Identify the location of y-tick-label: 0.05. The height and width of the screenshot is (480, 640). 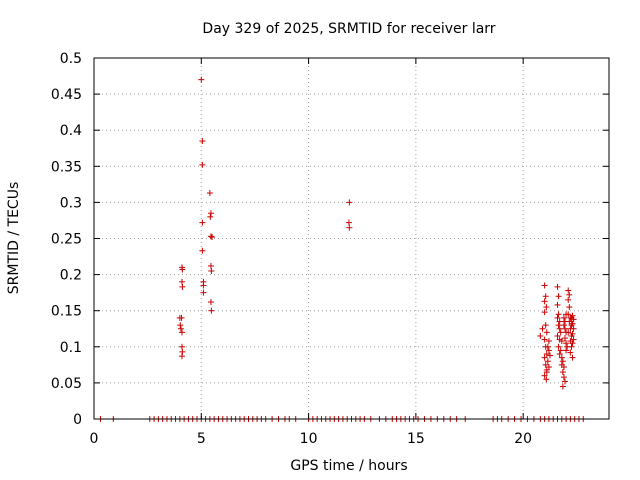
(66, 384).